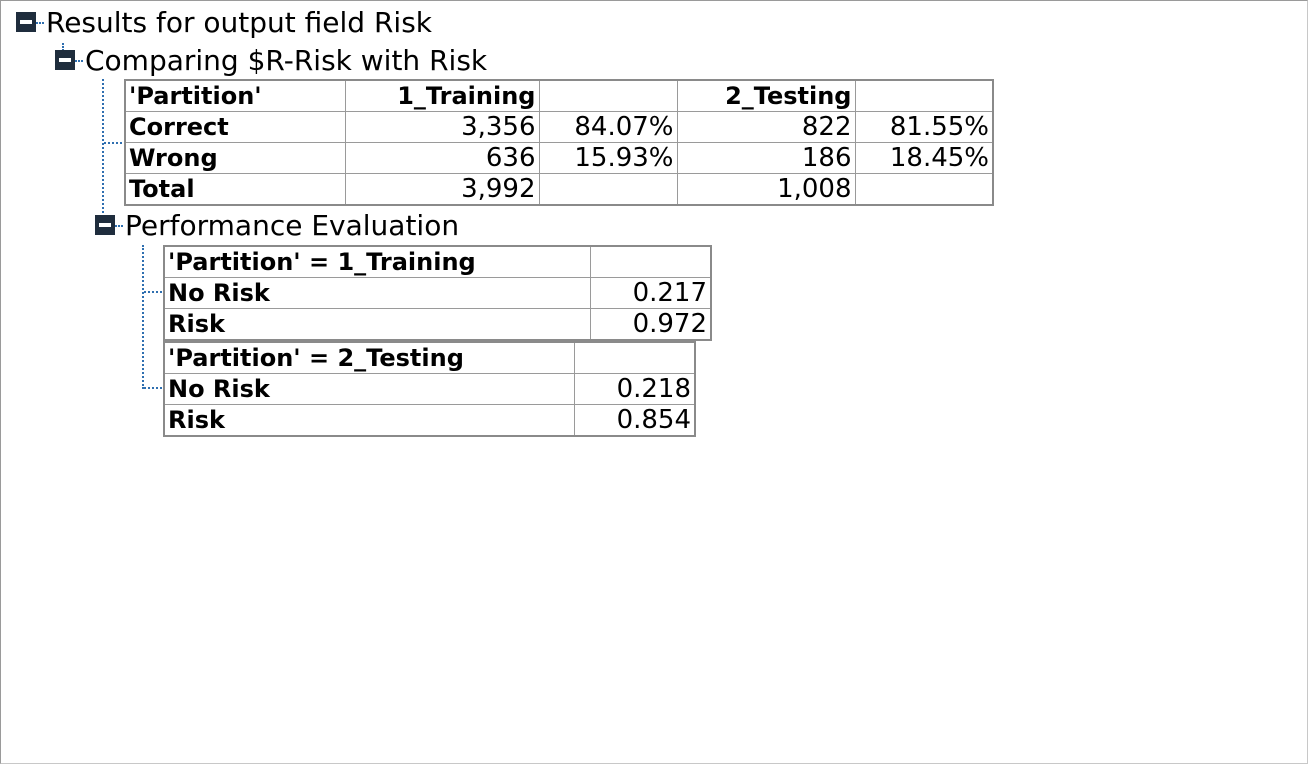 This screenshot has width=1308, height=764. I want to click on testing-count: 1,008, so click(766, 189).